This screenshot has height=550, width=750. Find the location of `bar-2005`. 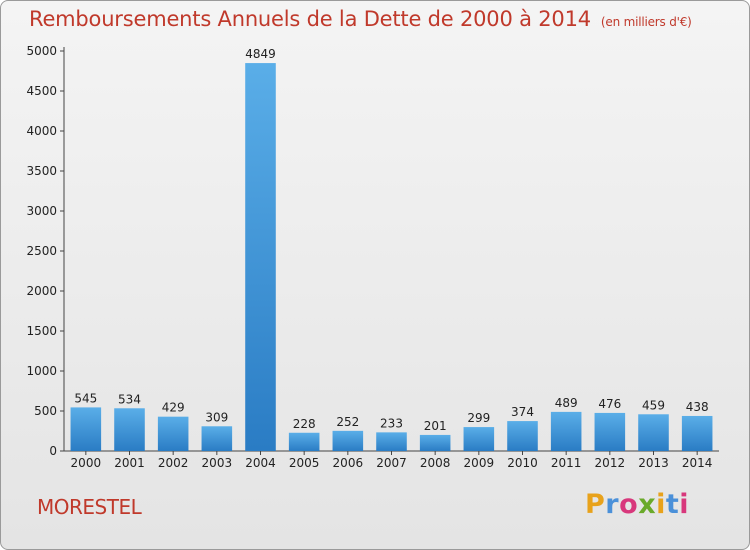

bar-2005 is located at coordinates (304, 441).